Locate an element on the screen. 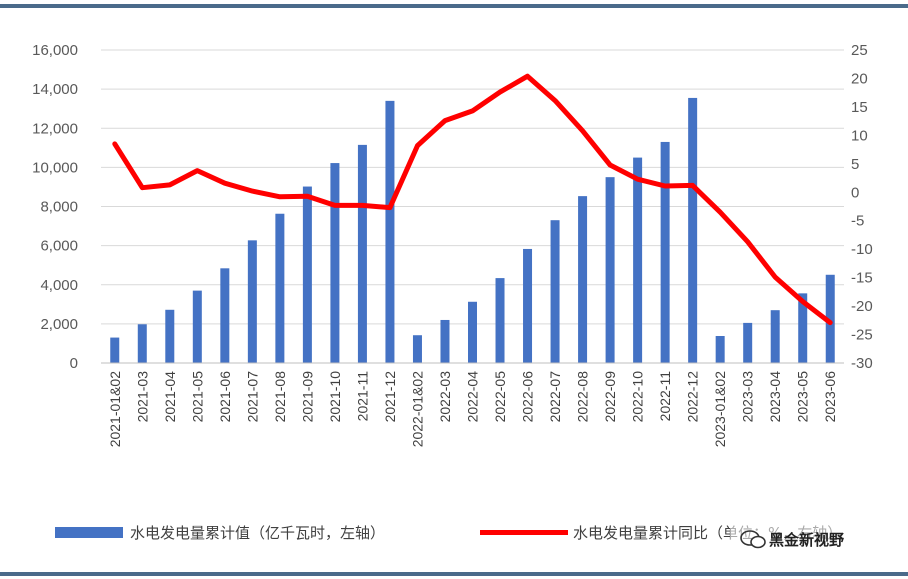  left-axis-tick-label: 4,000 is located at coordinates (59, 285).